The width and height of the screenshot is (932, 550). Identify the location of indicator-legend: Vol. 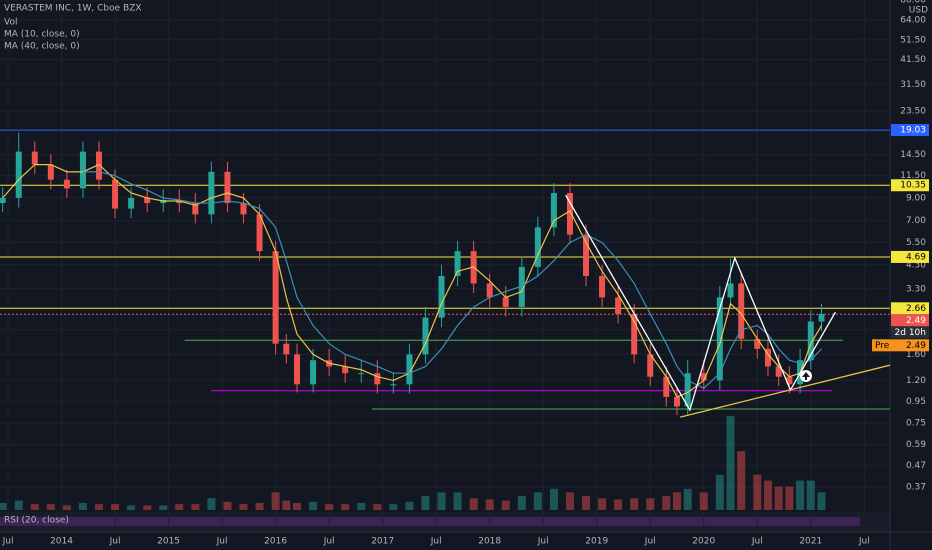
(10, 23).